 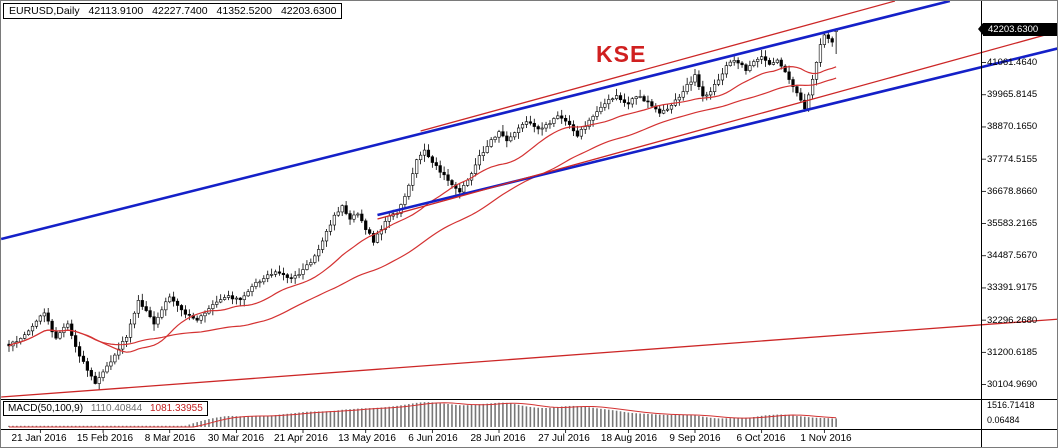 I want to click on date-axis-label: 9 Sep 2016, so click(x=695, y=438).